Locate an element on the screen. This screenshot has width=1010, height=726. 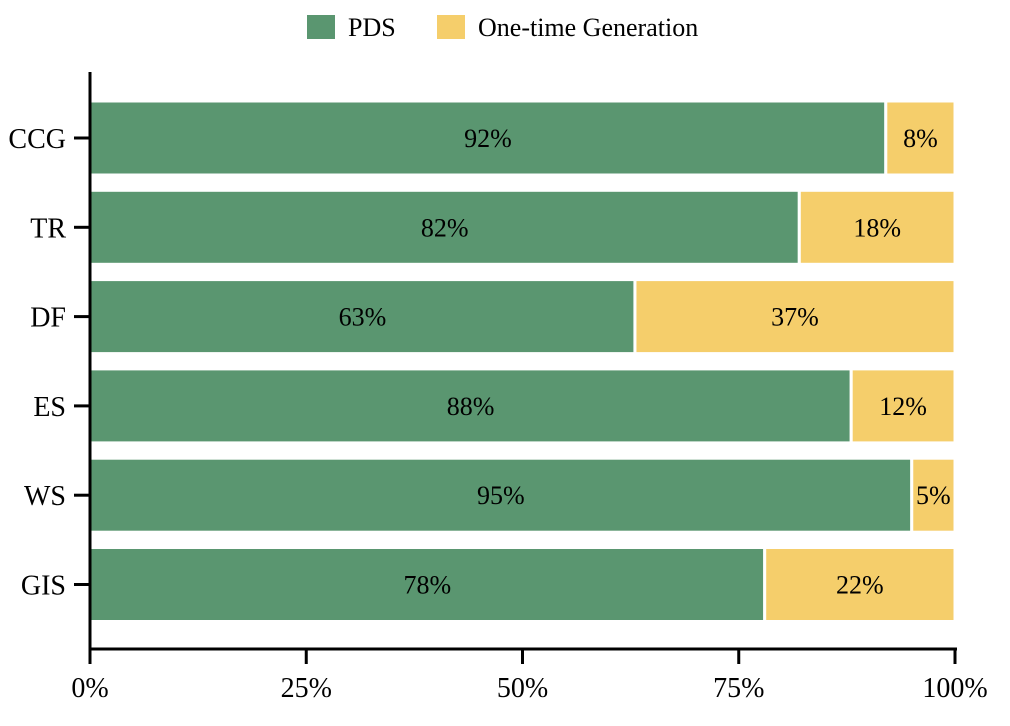
bar-pds-ccg is located at coordinates (488, 138).